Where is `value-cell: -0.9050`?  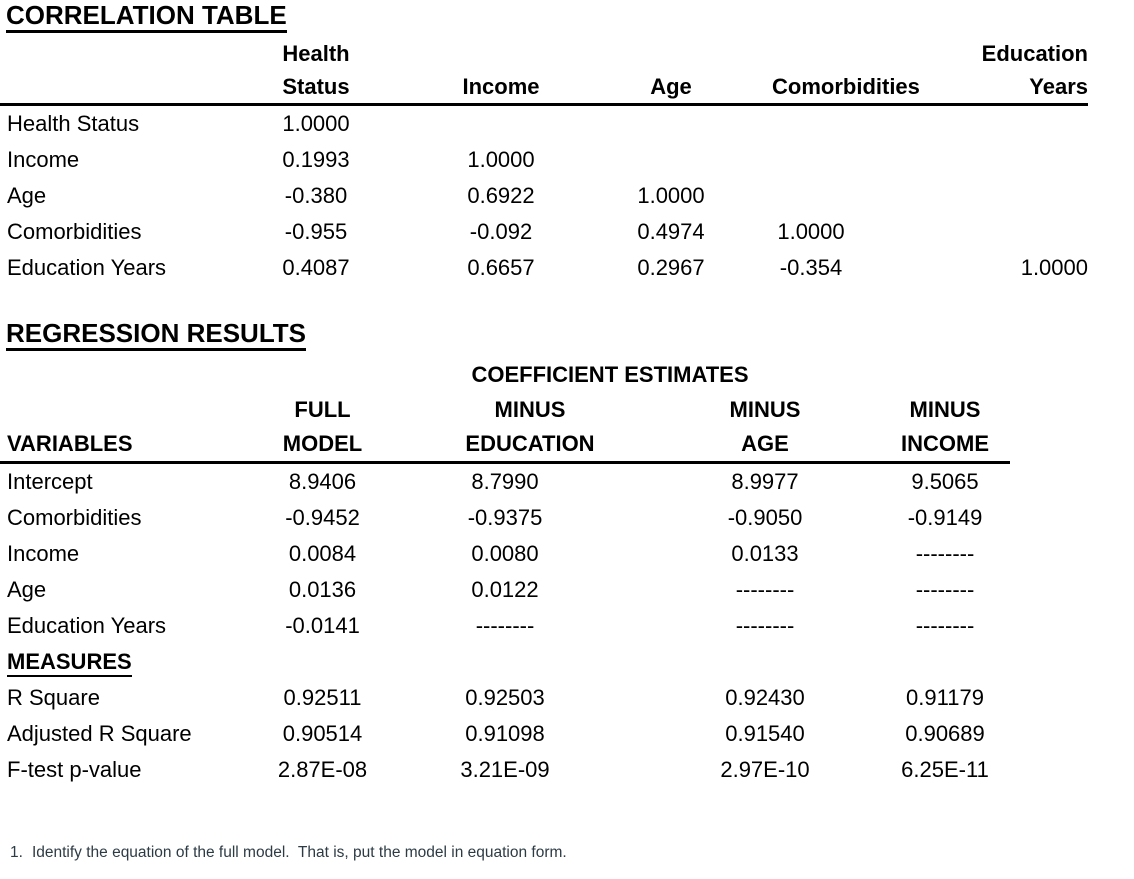 value-cell: -0.9050 is located at coordinates (765, 517).